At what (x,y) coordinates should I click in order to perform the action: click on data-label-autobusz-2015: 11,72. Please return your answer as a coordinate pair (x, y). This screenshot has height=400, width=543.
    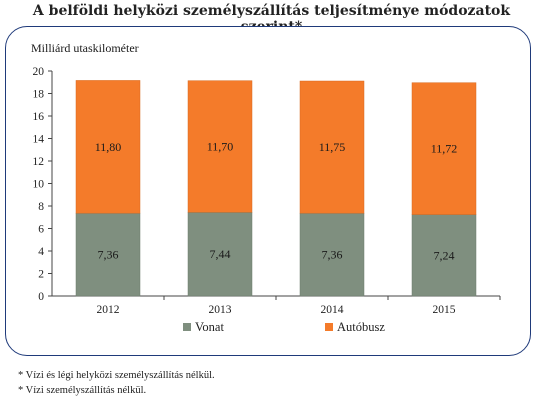
    Looking at the image, I should click on (444, 149).